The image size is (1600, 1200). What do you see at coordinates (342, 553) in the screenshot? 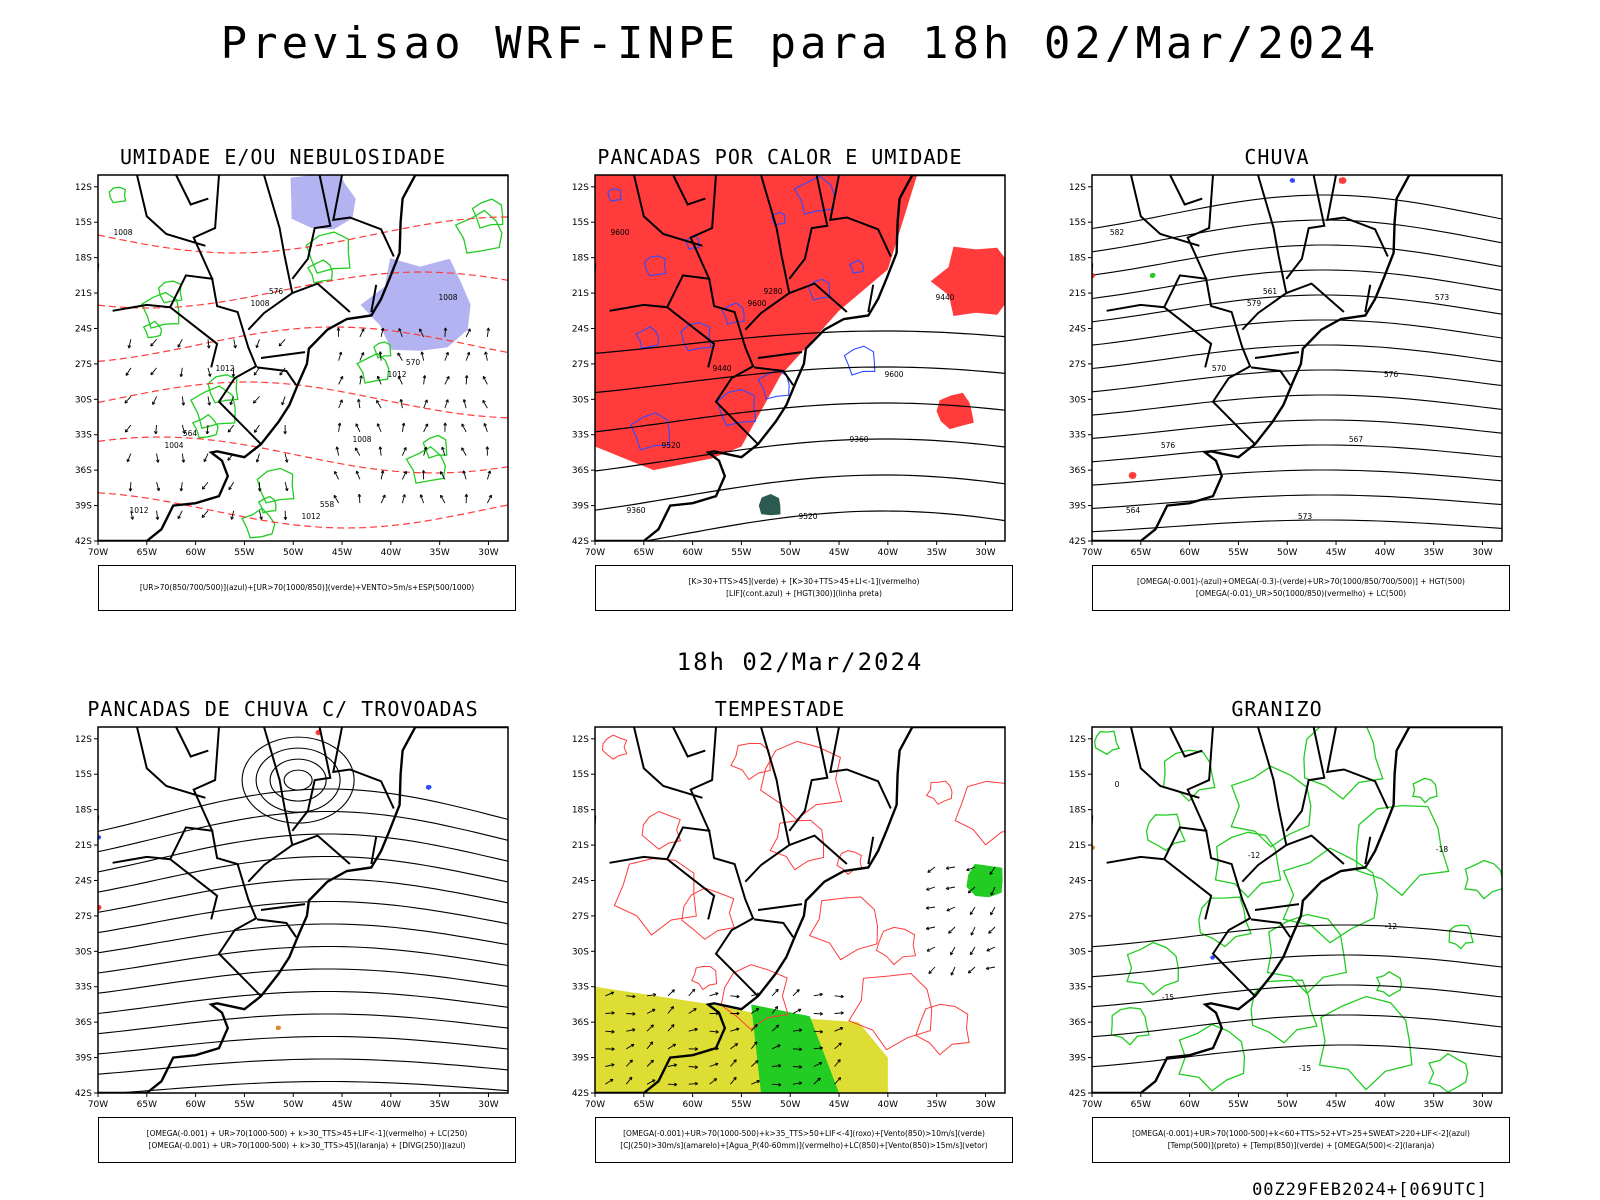
I see `lon-tick-label: 45W` at bounding box center [342, 553].